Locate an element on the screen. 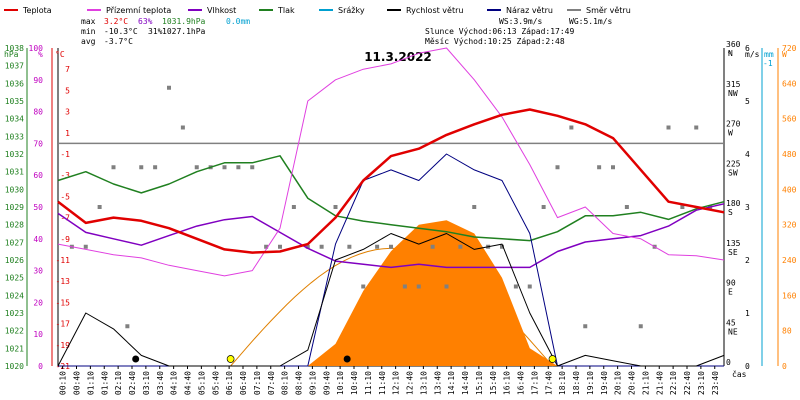 The height and width of the screenshot is (400, 800). pct-tick-label: 100 is located at coordinates (36, 48).